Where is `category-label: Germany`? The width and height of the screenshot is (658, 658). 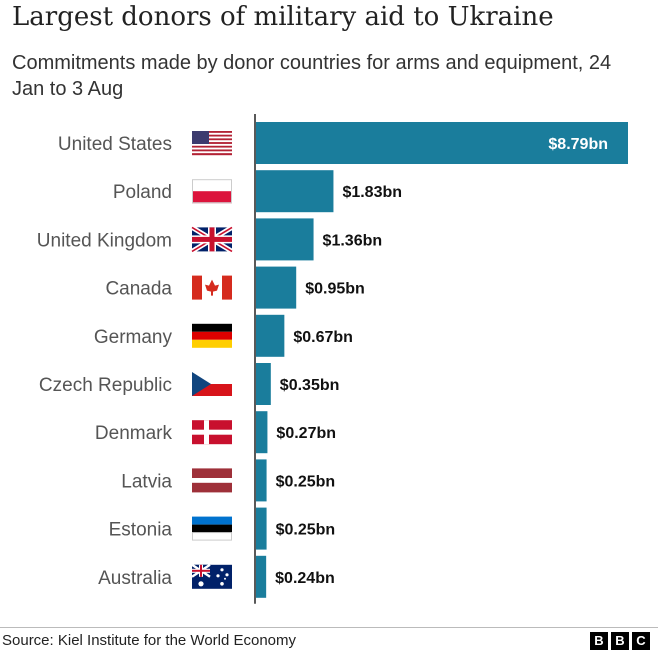
category-label: Germany is located at coordinates (133, 337).